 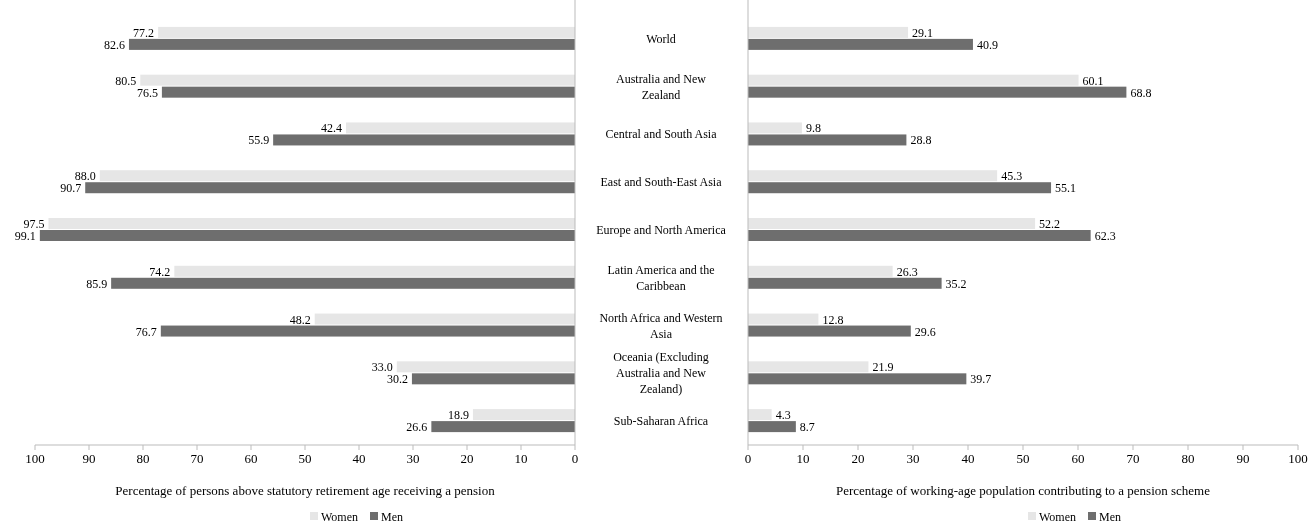 I want to click on data-label: 60.1, so click(x=1093, y=80).